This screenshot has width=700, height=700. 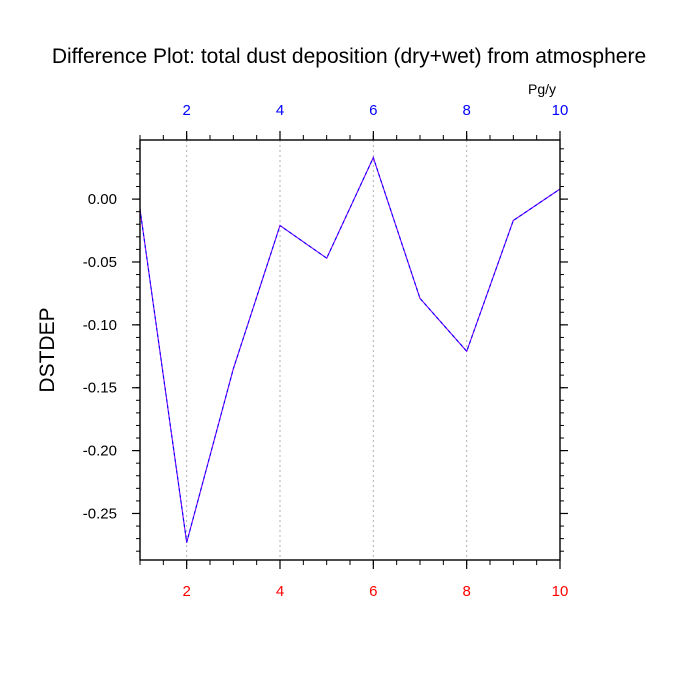 What do you see at coordinates (280, 591) in the screenshot?
I see `x-tick-label-bottom: 4` at bounding box center [280, 591].